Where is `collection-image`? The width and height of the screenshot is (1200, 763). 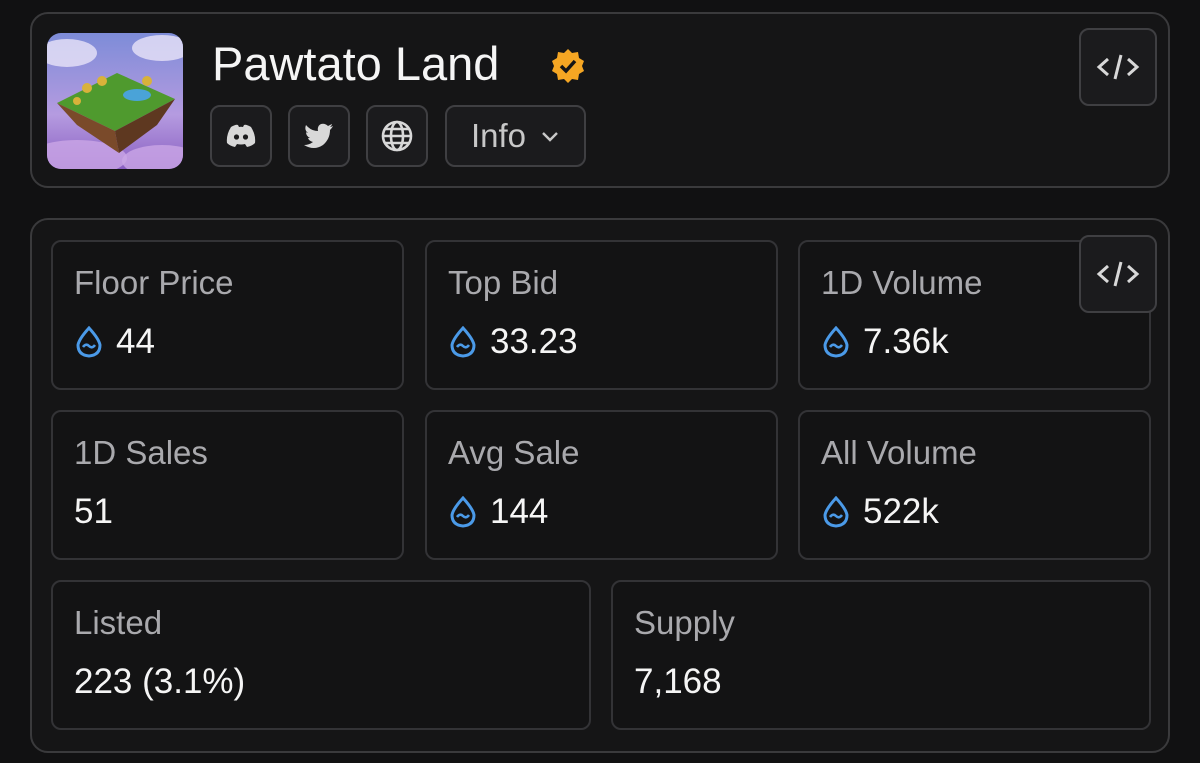 collection-image is located at coordinates (115, 101).